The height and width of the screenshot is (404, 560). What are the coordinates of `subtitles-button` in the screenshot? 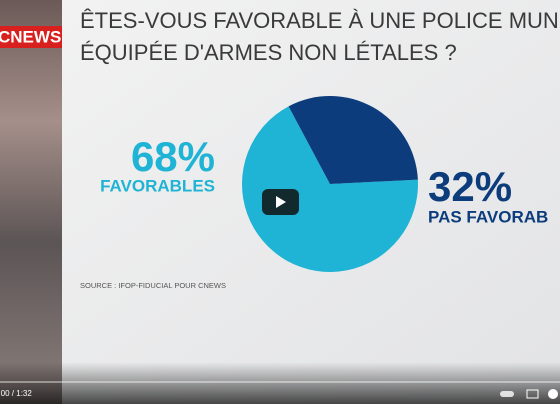 It's located at (532, 394).